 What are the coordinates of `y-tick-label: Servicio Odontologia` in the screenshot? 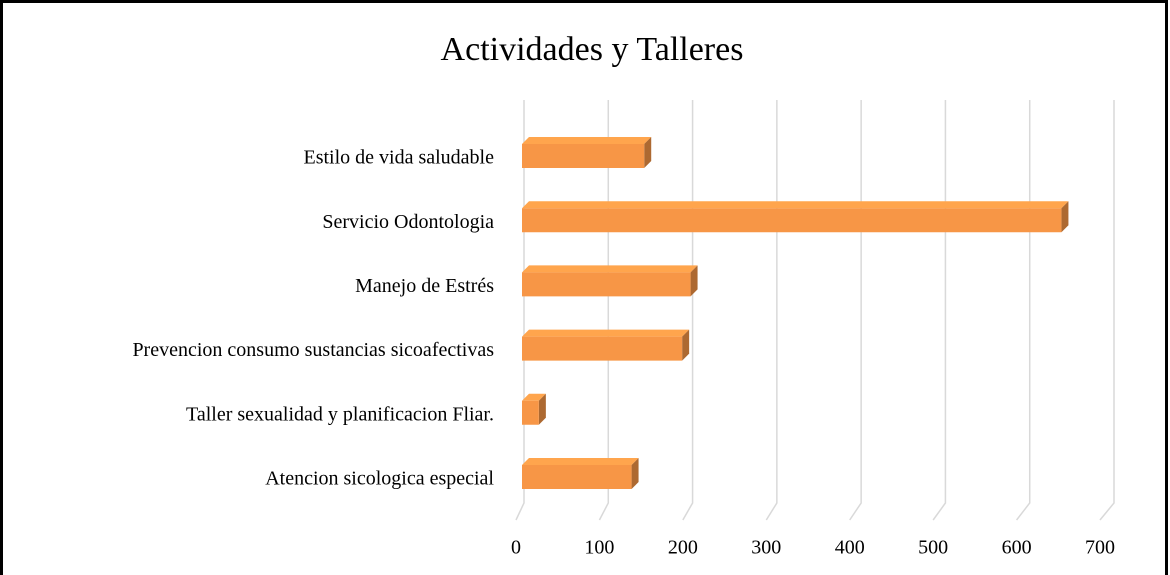 It's located at (408, 222).